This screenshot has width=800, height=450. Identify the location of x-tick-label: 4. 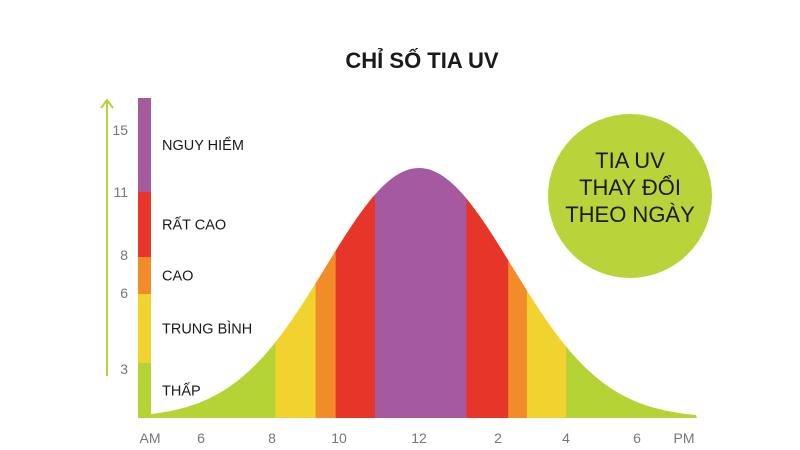
(566, 438).